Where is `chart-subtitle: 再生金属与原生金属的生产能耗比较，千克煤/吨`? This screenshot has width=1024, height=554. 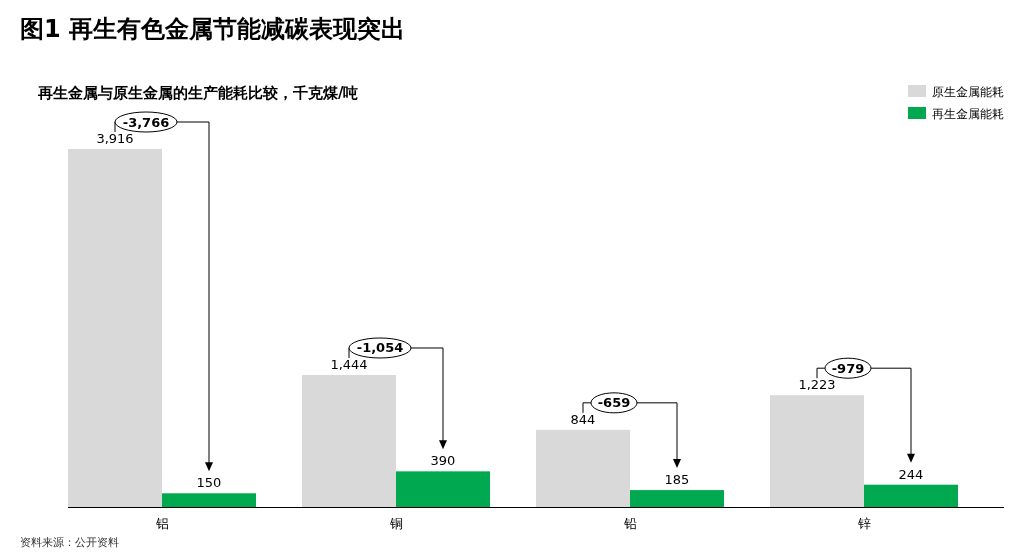
chart-subtitle: 再生金属与原生金属的生产能耗比较，千克煤/吨 is located at coordinates (198, 93).